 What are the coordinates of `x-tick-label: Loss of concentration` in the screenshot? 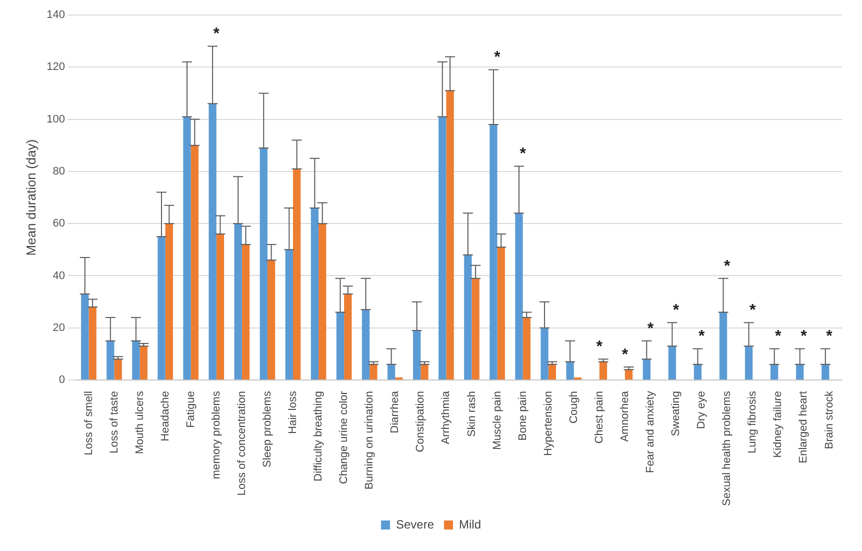 It's located at (242, 443).